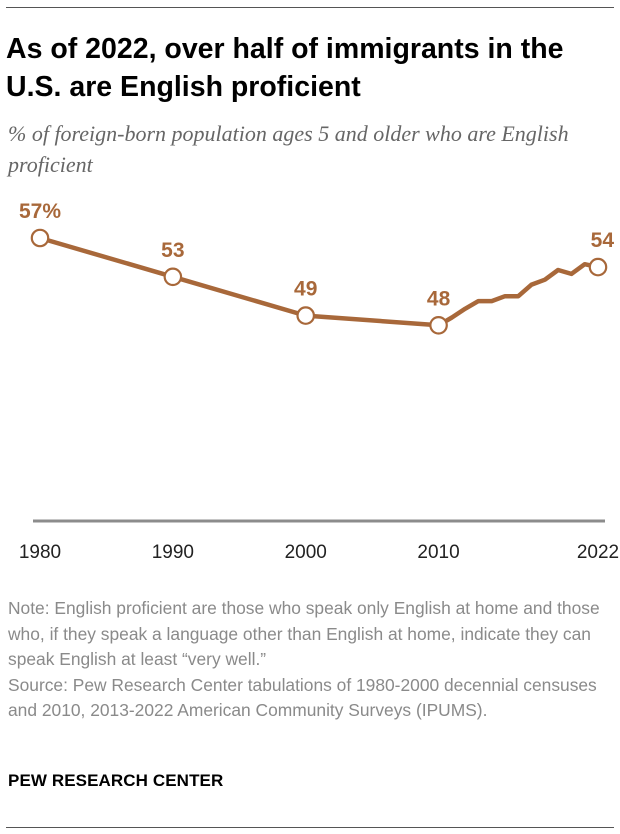  I want to click on x-axis: 1980 1990 2000 2010 2022, so click(319, 541).